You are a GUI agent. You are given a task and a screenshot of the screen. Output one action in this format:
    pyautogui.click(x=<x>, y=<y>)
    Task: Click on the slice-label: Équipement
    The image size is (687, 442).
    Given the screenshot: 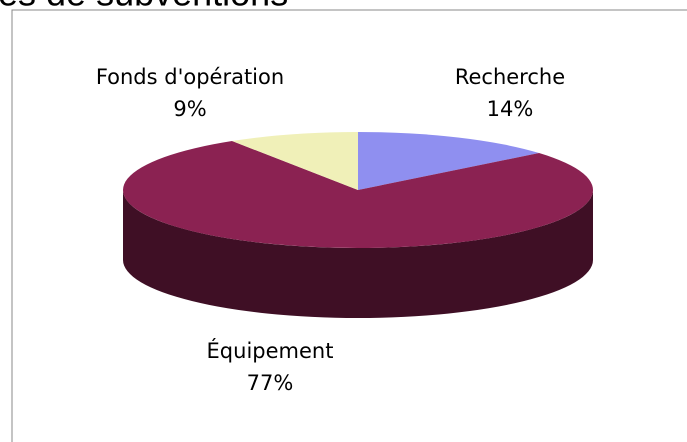 What is the action you would take?
    pyautogui.click(x=270, y=350)
    